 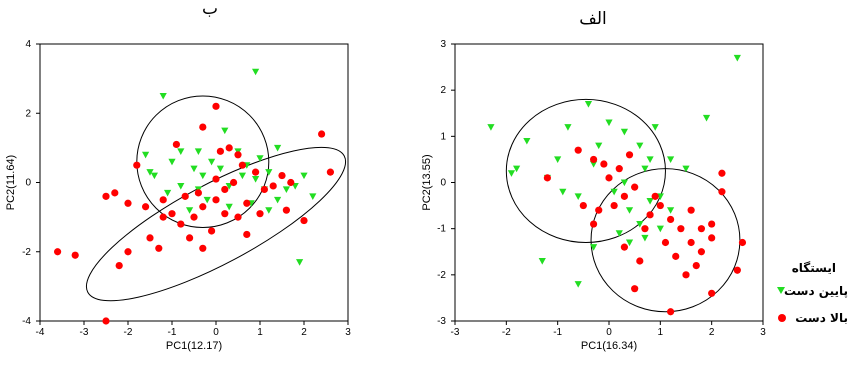 What do you see at coordinates (443, 136) in the screenshot?
I see `right-chart-y-tick-label: 1` at bounding box center [443, 136].